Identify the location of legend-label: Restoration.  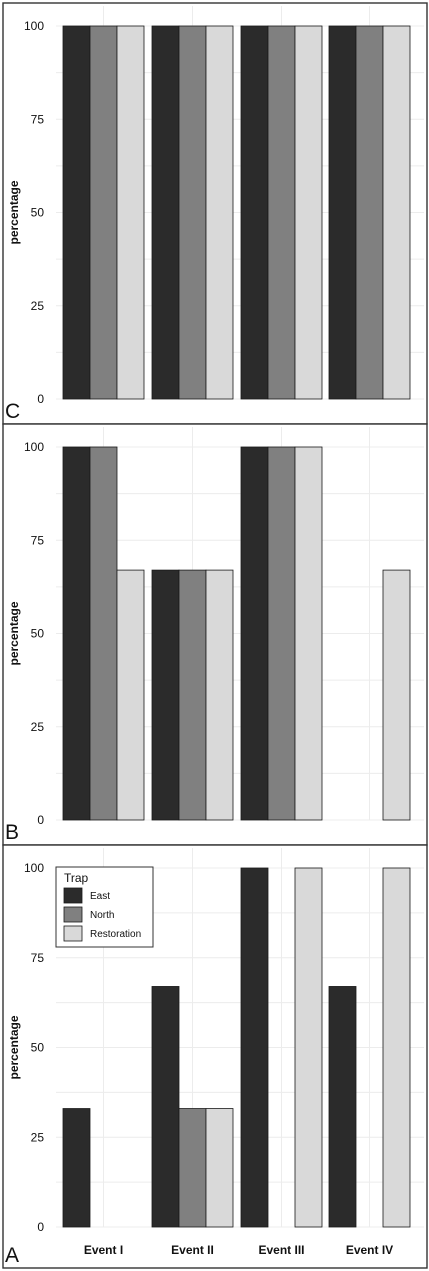
(115, 934).